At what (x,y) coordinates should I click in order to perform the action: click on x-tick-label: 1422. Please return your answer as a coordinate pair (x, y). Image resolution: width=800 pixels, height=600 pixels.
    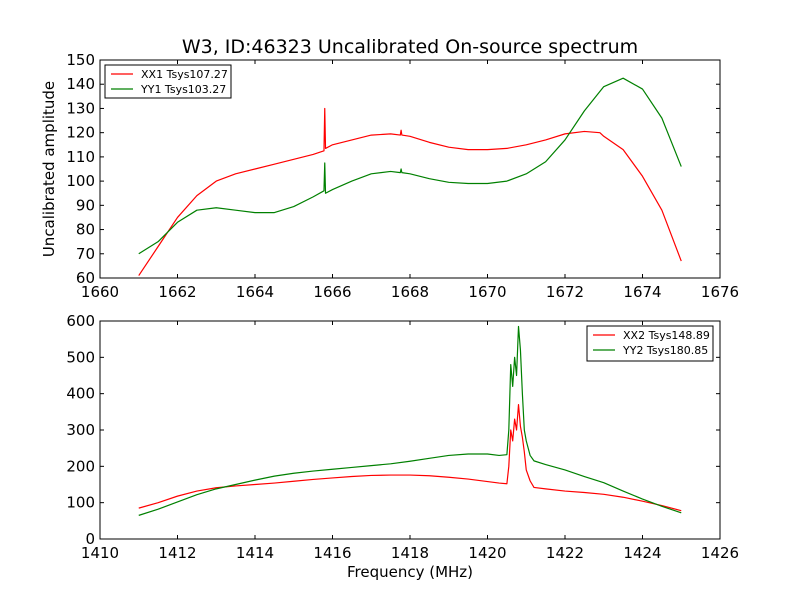
    Looking at the image, I should click on (565, 553).